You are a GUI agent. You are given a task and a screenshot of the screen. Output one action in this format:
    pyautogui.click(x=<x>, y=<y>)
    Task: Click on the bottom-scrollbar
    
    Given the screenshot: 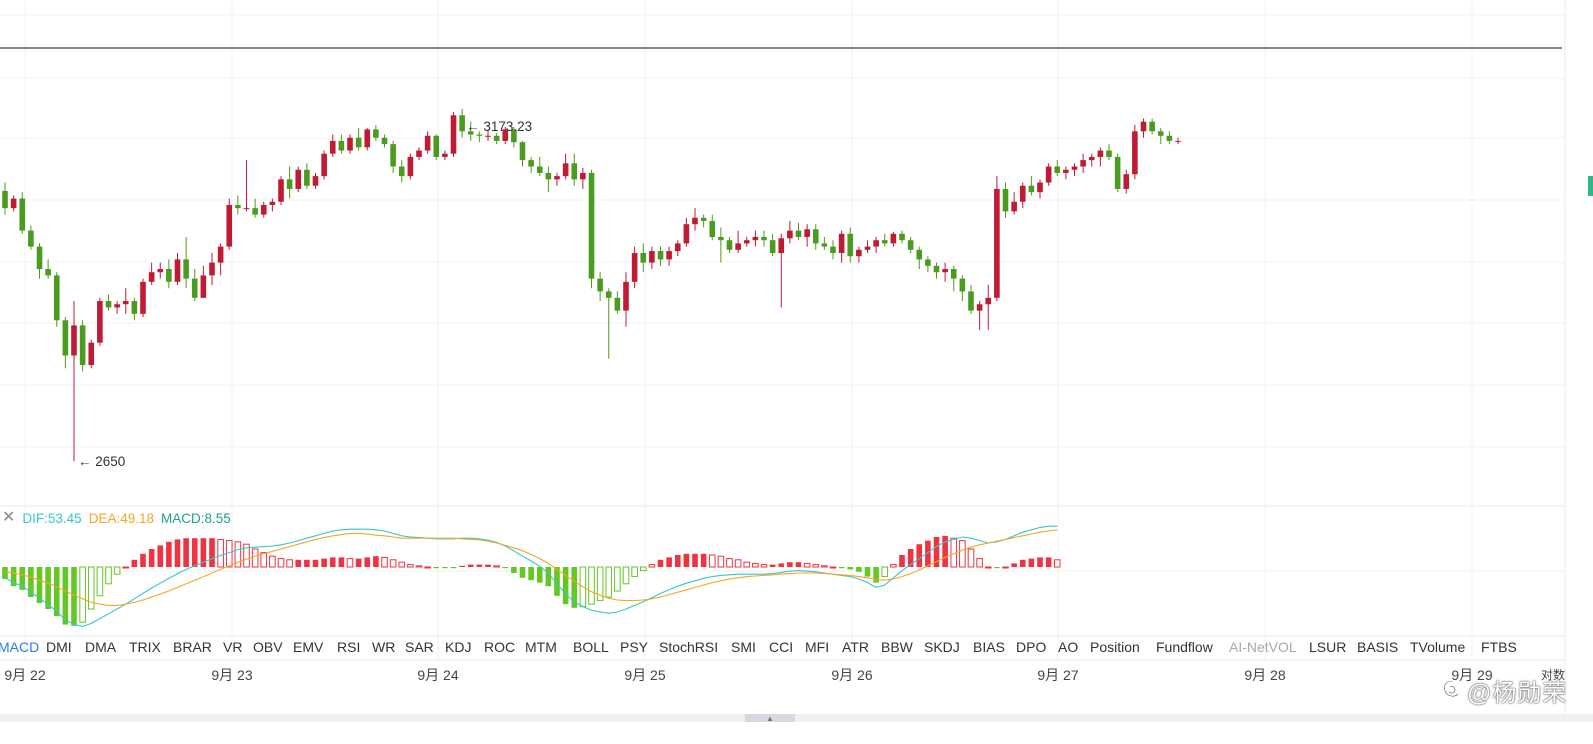 What is the action you would take?
    pyautogui.click(x=796, y=718)
    